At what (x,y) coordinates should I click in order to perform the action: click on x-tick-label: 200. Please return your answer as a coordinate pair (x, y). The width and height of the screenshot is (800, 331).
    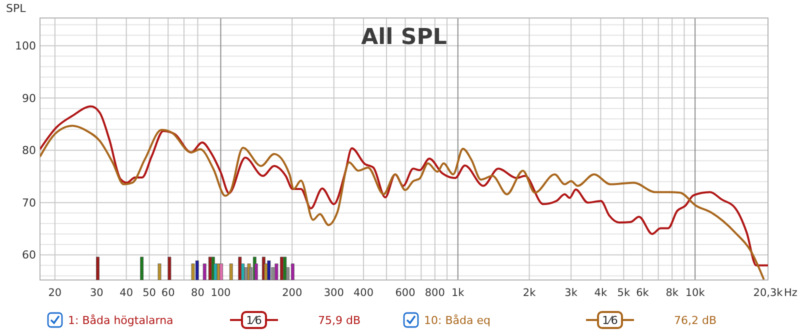
    Looking at the image, I should click on (292, 293).